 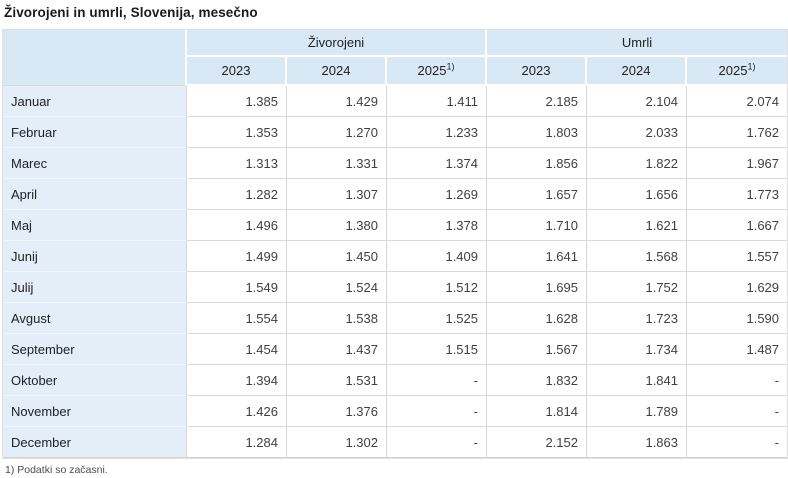 What do you see at coordinates (95, 318) in the screenshot?
I see `month-cell: Avgust` at bounding box center [95, 318].